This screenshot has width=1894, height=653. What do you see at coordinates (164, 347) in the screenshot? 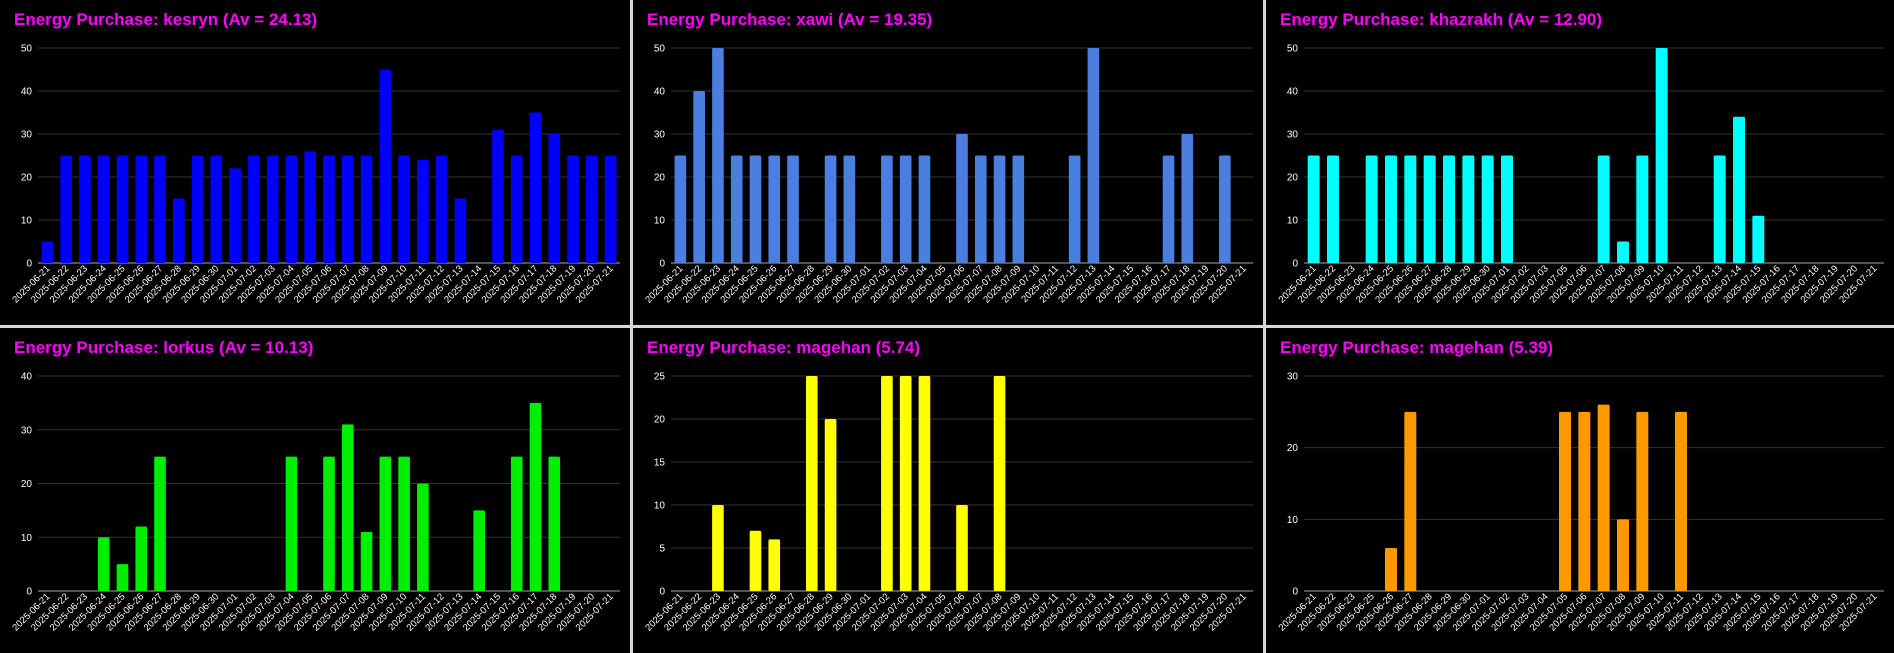
I see `chart-title: Energy Purchase: lorkus (Av = 10.13)` at bounding box center [164, 347].